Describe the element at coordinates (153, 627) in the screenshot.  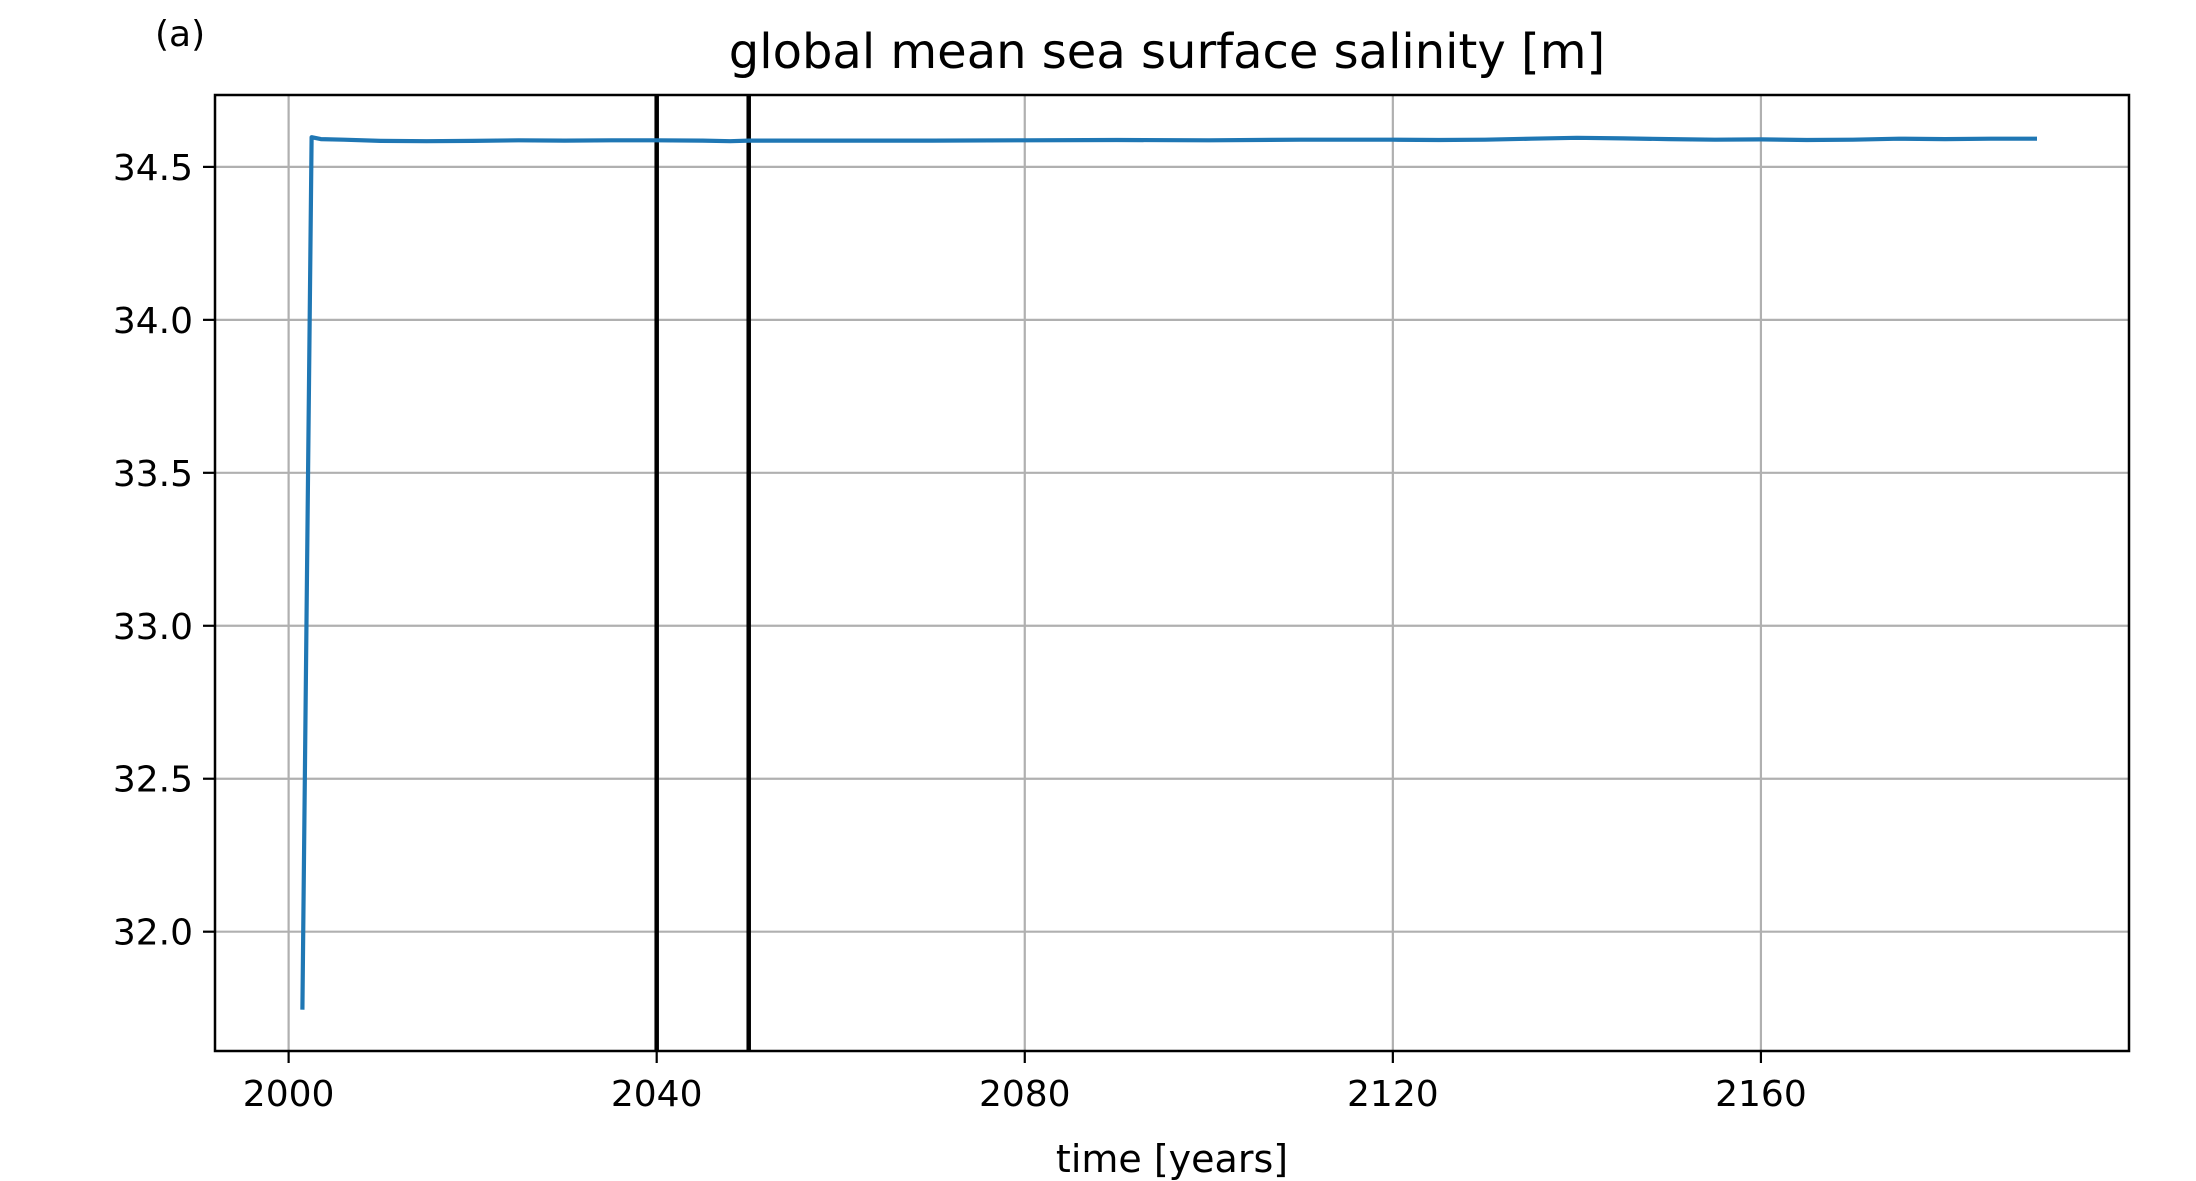
I see `y-tick-label: 33.0` at that location.